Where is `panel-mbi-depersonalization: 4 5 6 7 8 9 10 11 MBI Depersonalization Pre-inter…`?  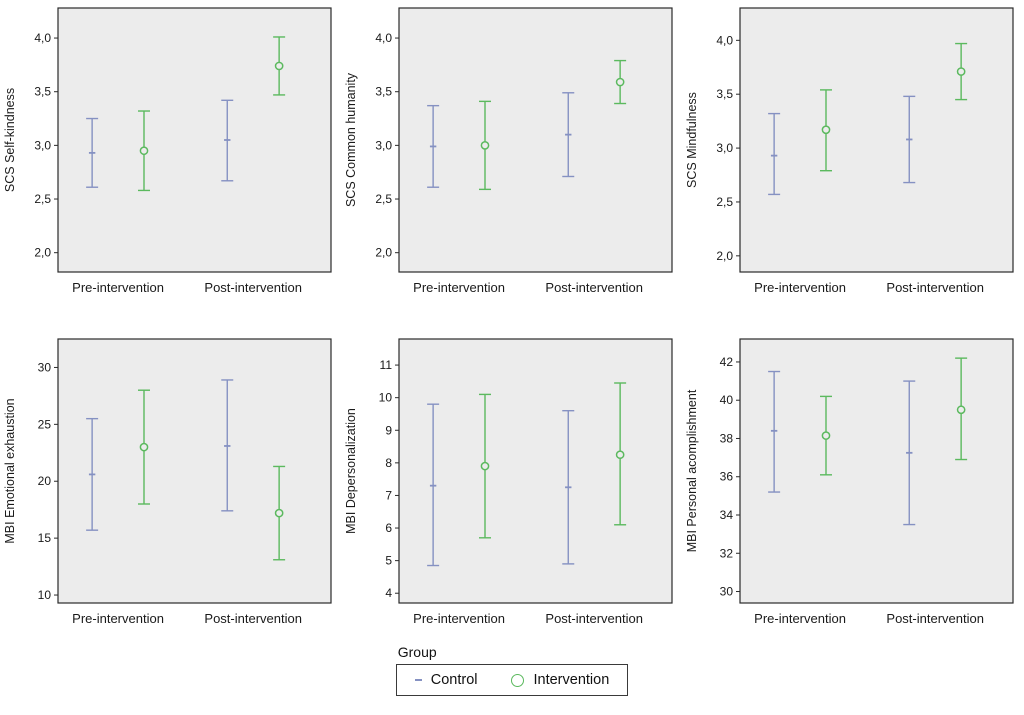
panel-mbi-depersonalization: 4 5 6 7 8 9 10 11 MBI Depersonalization Pre-inter… is located at coordinates (511, 485).